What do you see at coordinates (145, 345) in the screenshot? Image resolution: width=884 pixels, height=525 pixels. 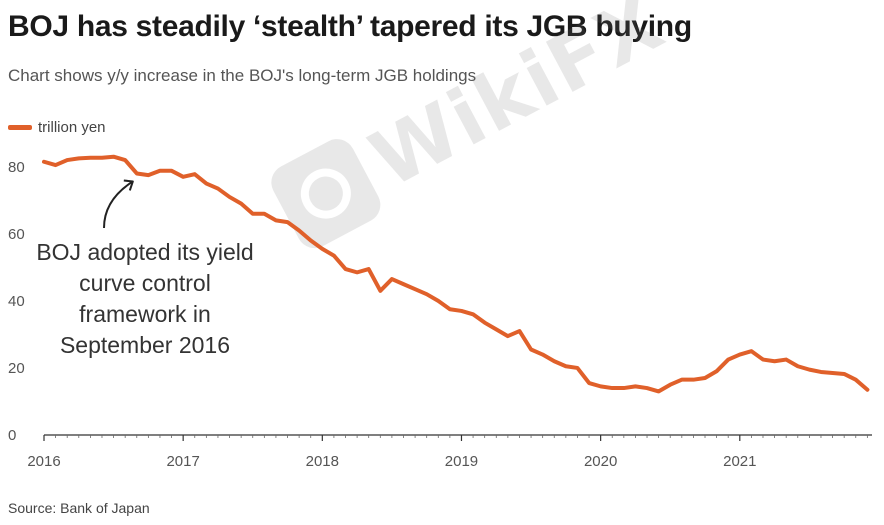 I see `annotation-text: September 2016` at bounding box center [145, 345].